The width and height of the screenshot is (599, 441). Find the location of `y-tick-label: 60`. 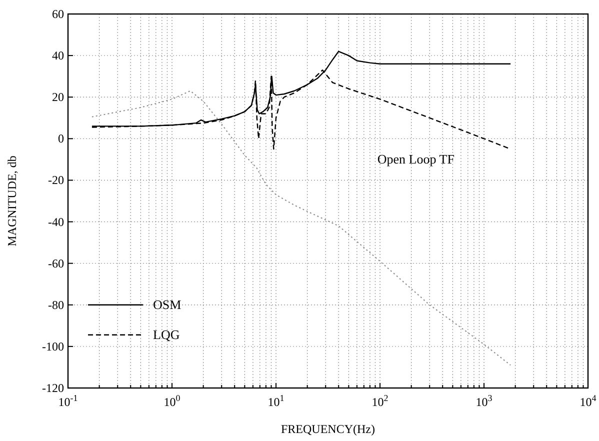

y-tick-label: 60 is located at coordinates (58, 14).